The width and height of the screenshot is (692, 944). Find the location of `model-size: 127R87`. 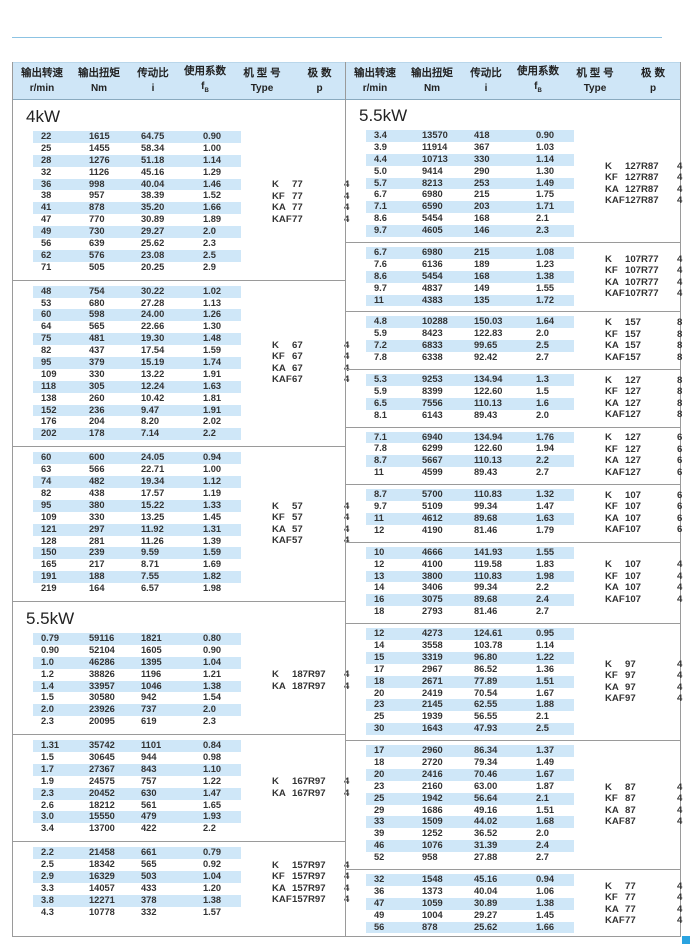

model-size: 127R87 is located at coordinates (642, 166).